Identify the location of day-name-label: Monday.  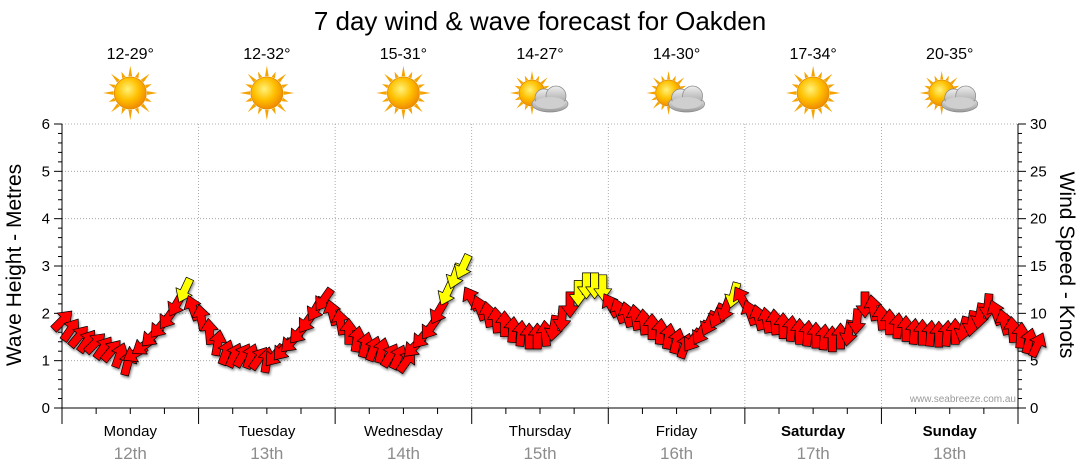
(131, 431).